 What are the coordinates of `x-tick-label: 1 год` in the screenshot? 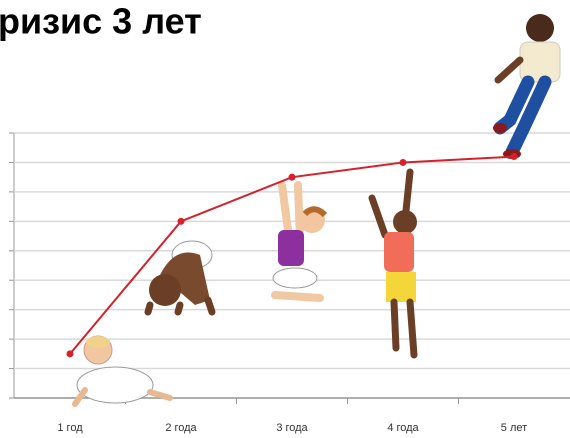 It's located at (70, 428).